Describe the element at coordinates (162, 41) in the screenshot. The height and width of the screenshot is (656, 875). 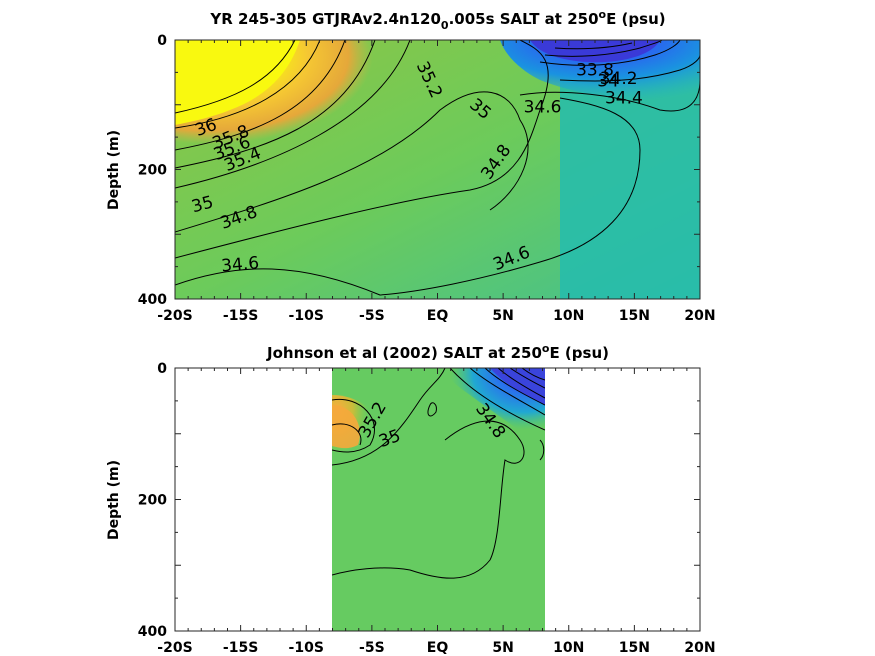
I see `top-y-tick-label: 0` at that location.